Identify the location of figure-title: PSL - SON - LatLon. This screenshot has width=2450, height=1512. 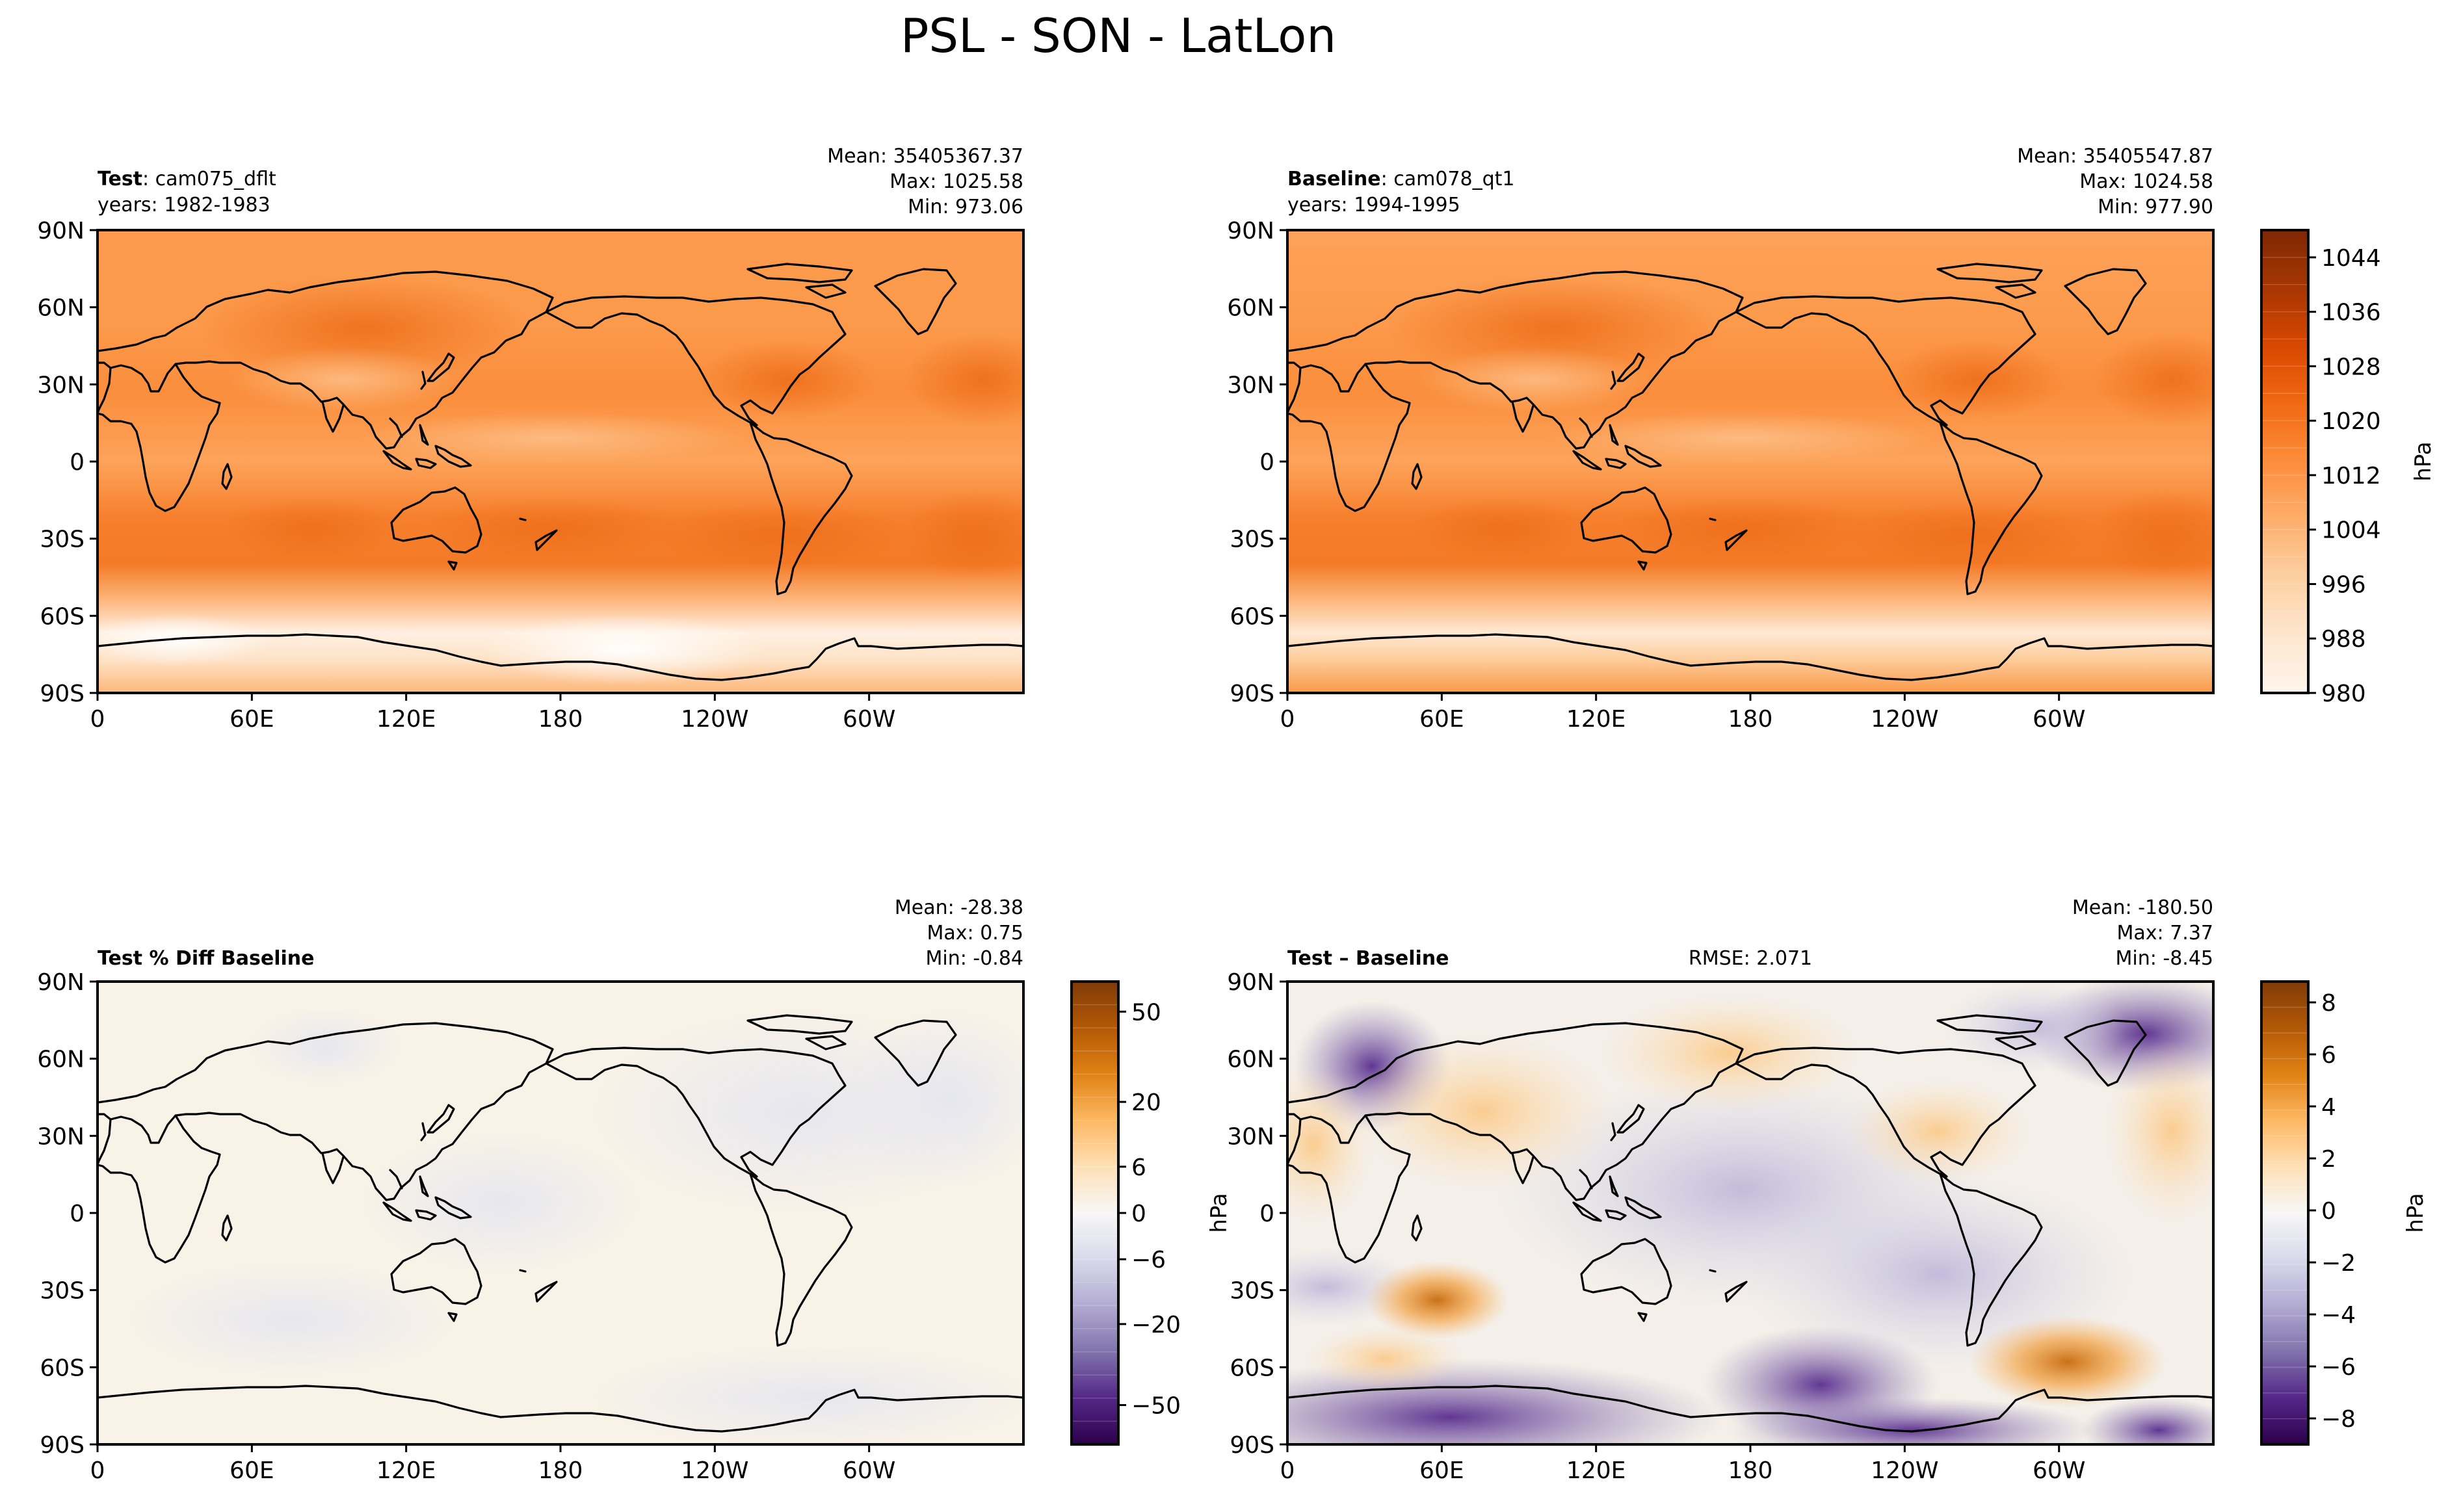
(1118, 35).